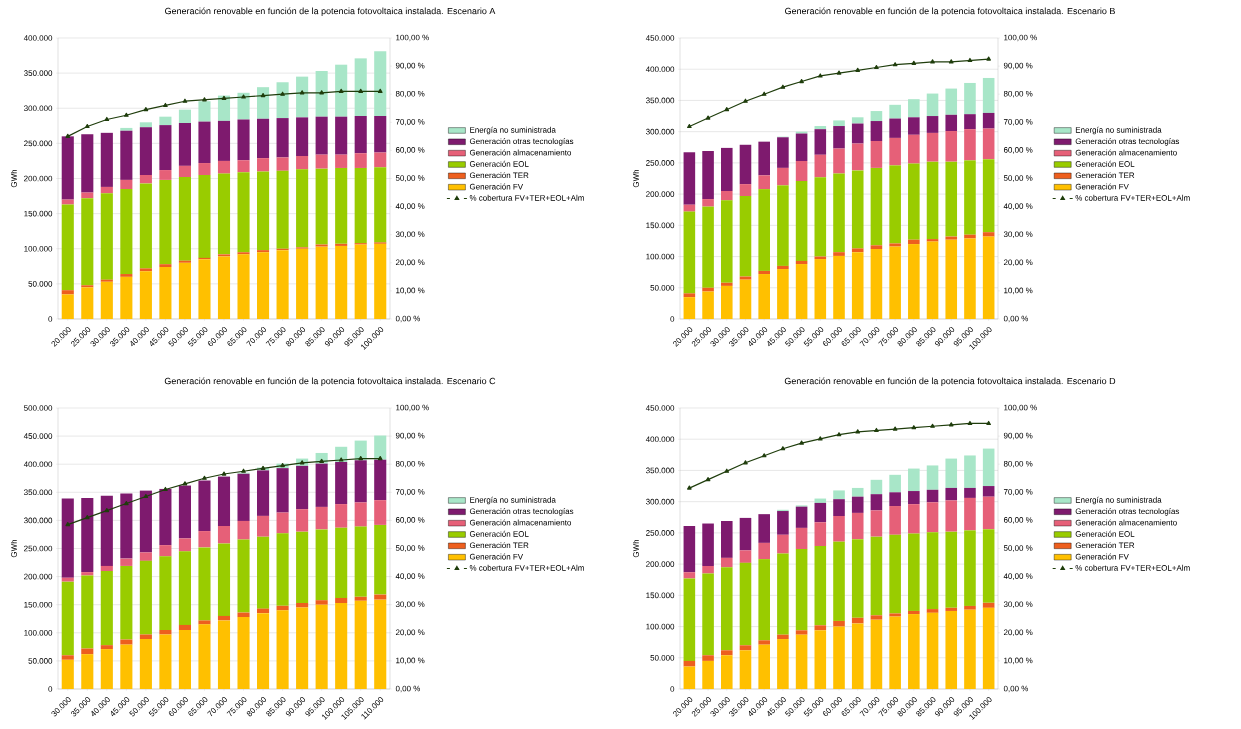 The height and width of the screenshot is (729, 1241). Describe the element at coordinates (330, 381) in the screenshot. I see `chart-title: Generación renovable en función de la potencia fotovoltaica instalada. Escenario C` at that location.